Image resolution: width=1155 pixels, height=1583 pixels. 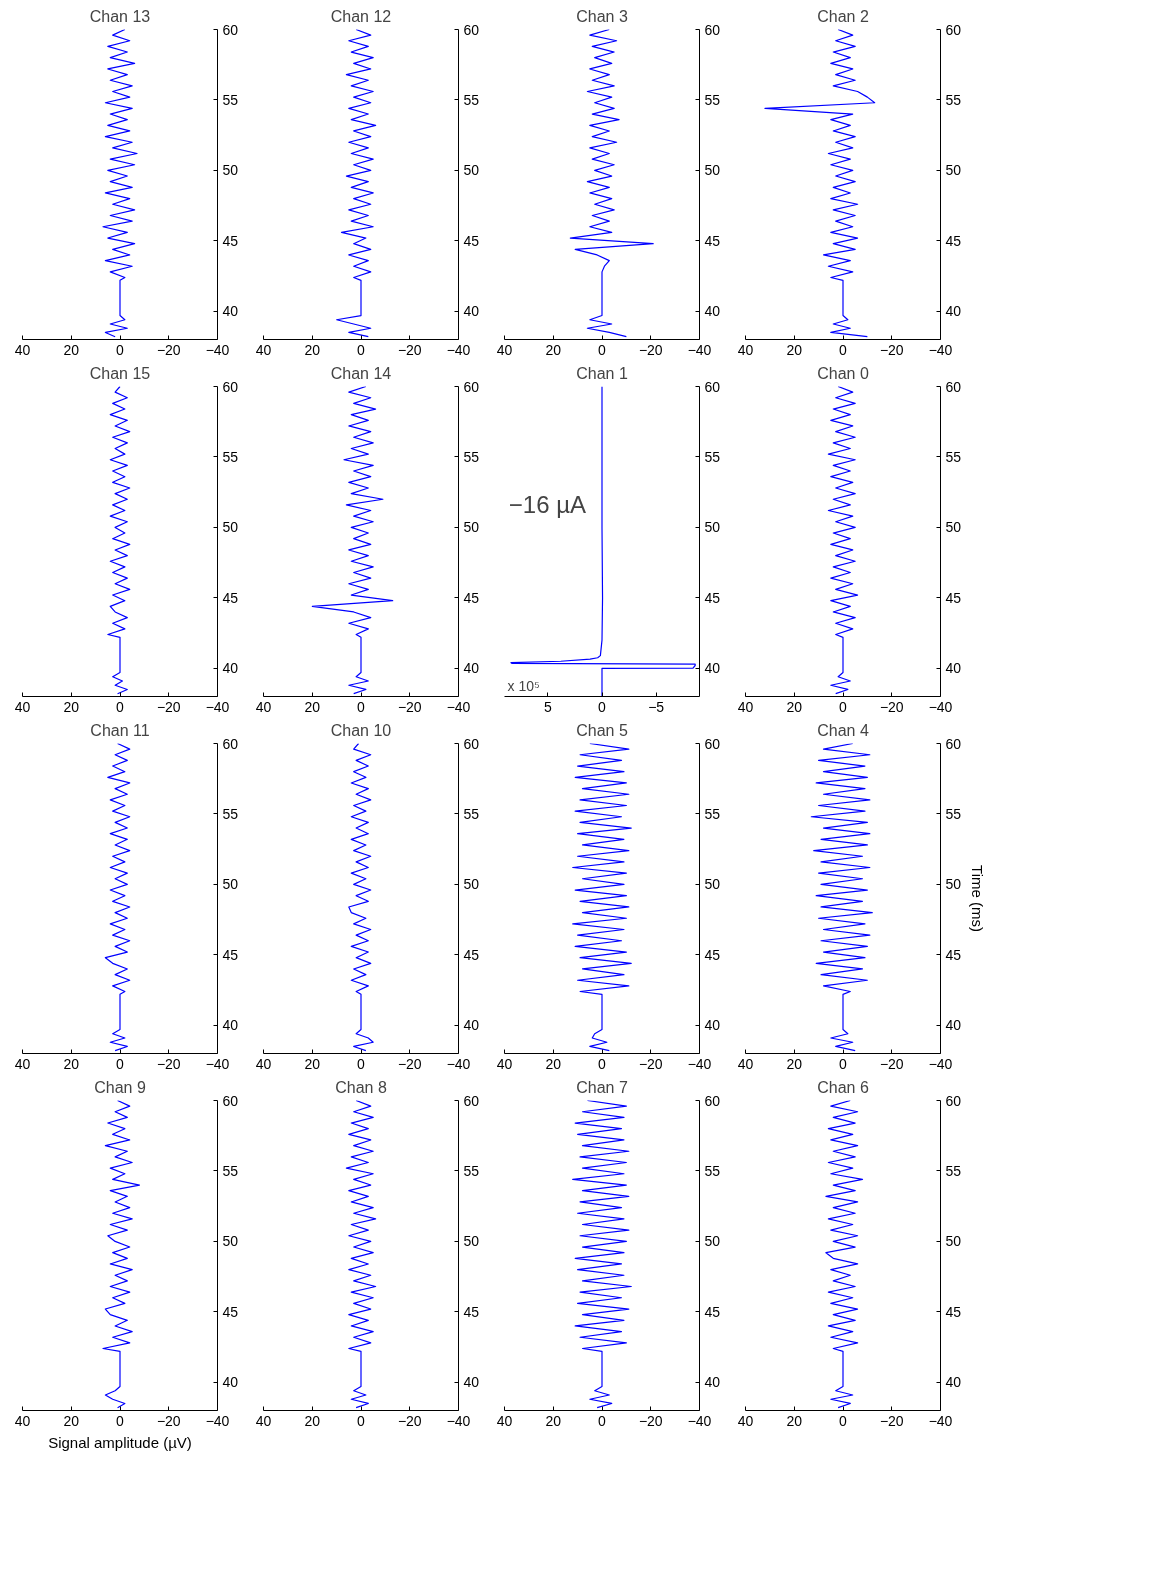 What do you see at coordinates (120, 373) in the screenshot?
I see `chart-title: Chan 15` at bounding box center [120, 373].